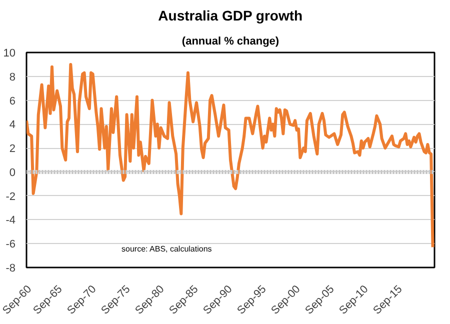 The height and width of the screenshot is (324, 450). What do you see at coordinates (11, 244) in the screenshot?
I see `y-tick-label: -6` at bounding box center [11, 244].